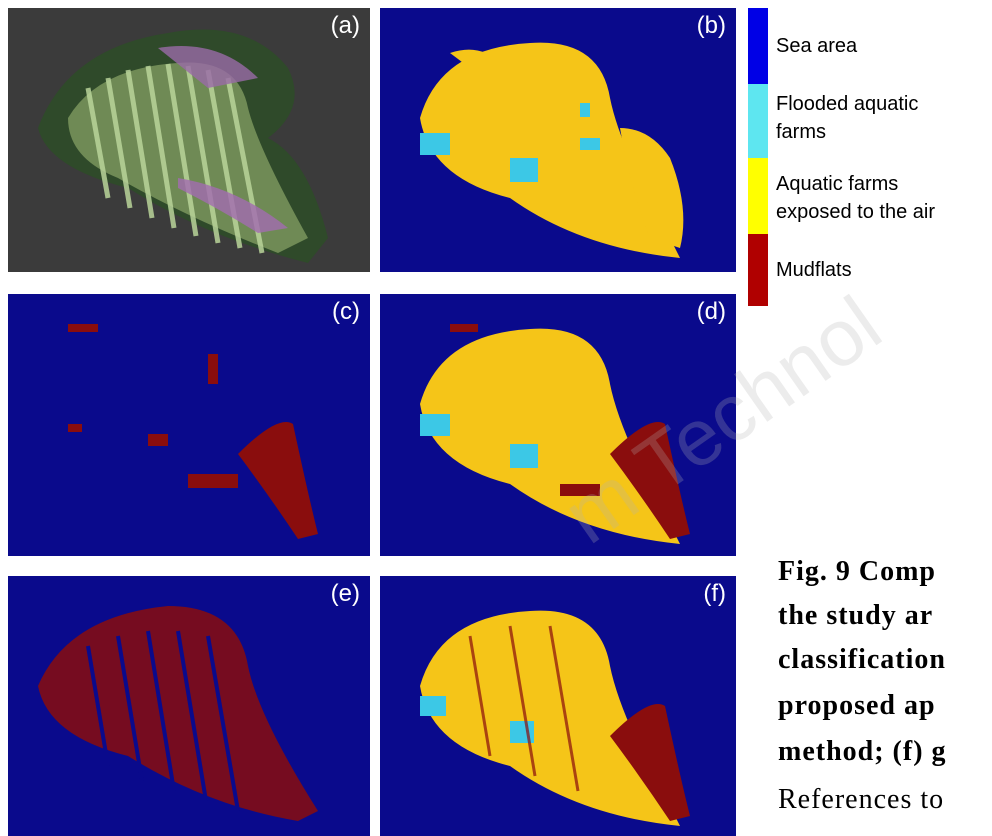  What do you see at coordinates (183, 146) in the screenshot?
I see `panel-a-graphic` at bounding box center [183, 146].